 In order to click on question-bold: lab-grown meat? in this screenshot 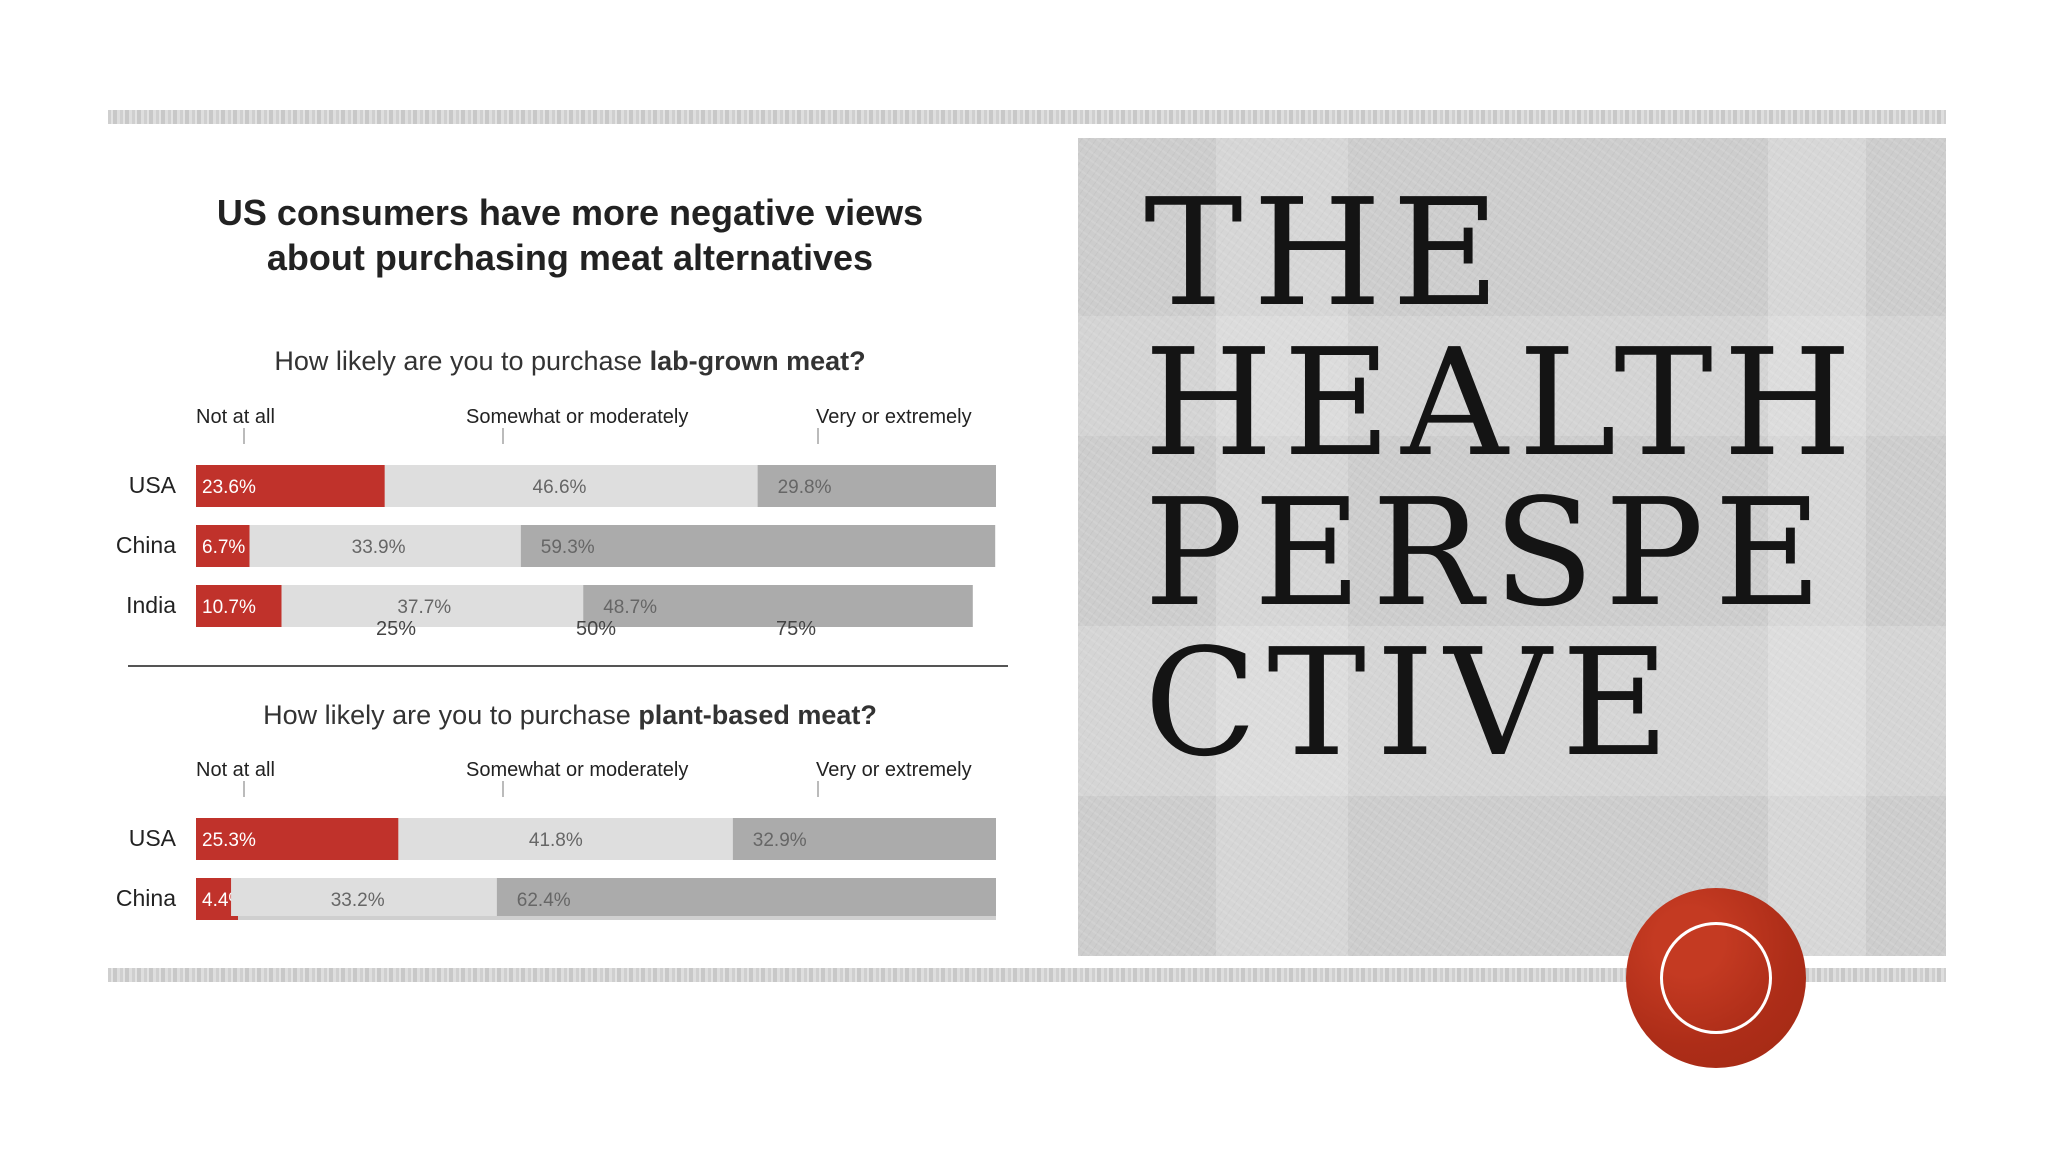, I will do `click(758, 361)`.